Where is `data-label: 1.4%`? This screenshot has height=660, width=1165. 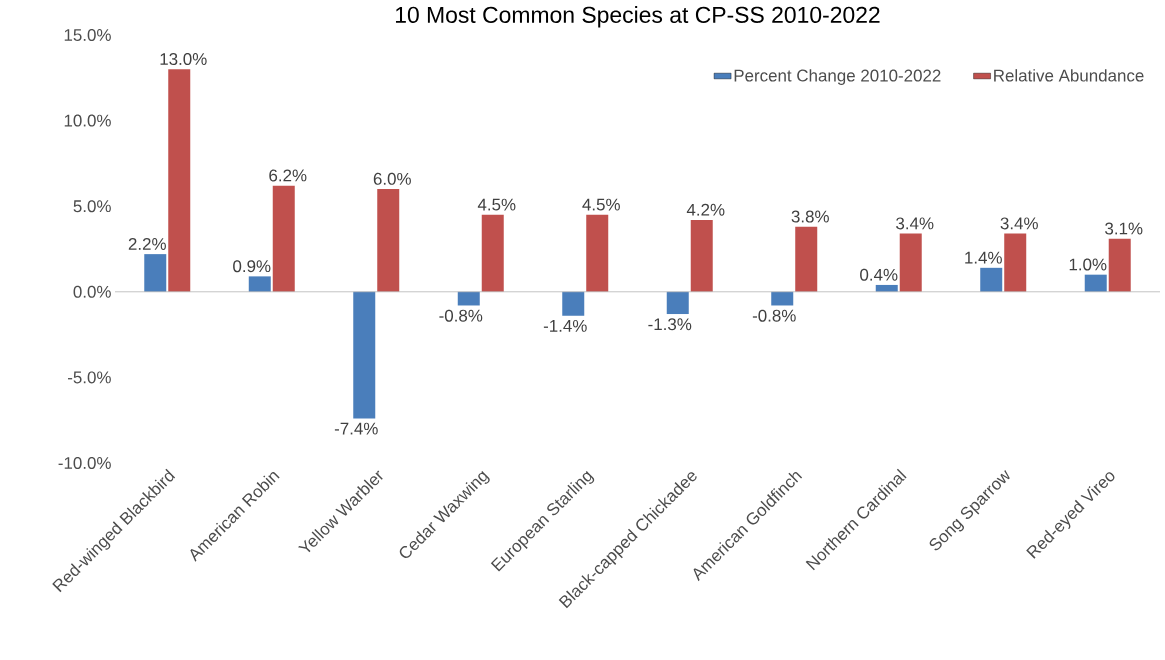 data-label: 1.4% is located at coordinates (983, 257).